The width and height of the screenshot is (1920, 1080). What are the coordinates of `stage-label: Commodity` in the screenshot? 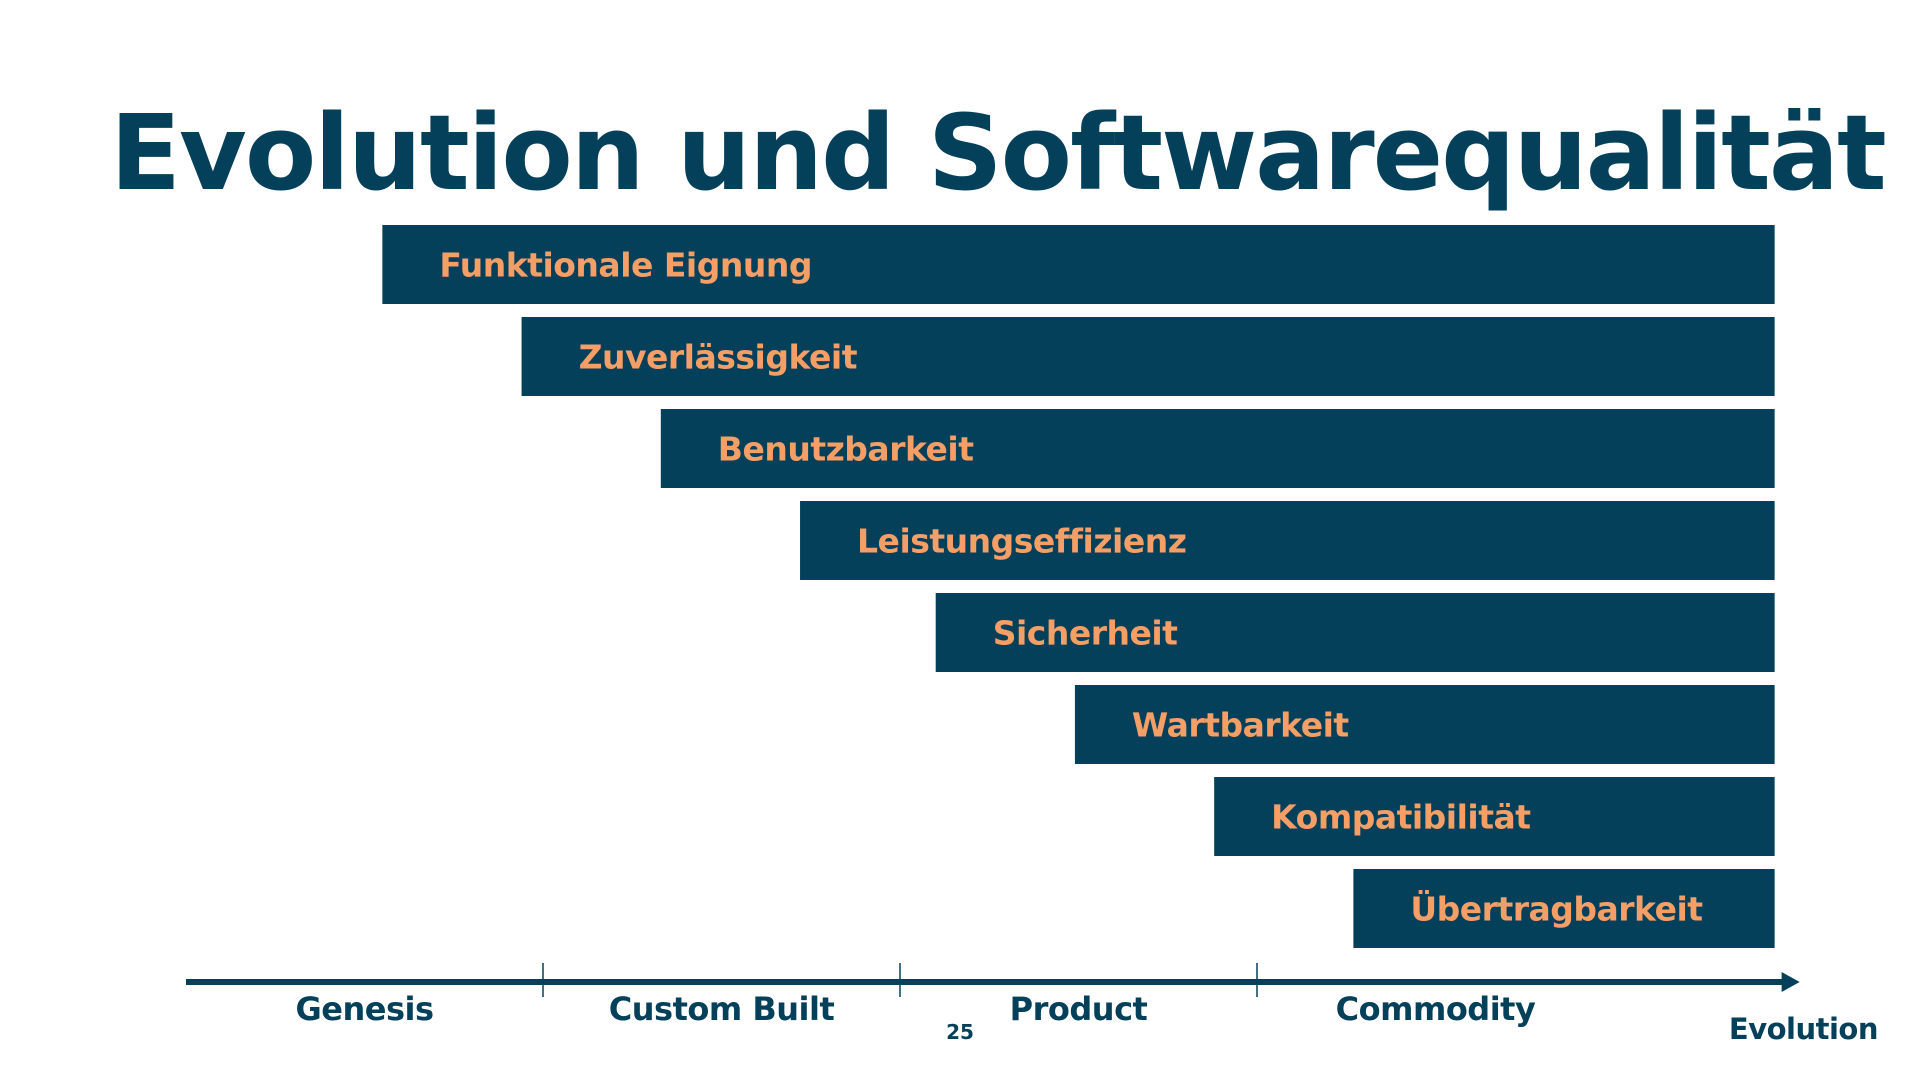 It's located at (1436, 1009).